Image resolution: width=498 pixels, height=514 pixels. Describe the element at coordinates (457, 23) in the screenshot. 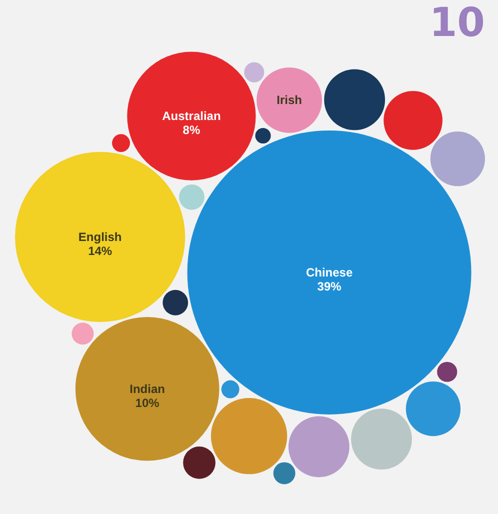

I see `text: 10` at that location.